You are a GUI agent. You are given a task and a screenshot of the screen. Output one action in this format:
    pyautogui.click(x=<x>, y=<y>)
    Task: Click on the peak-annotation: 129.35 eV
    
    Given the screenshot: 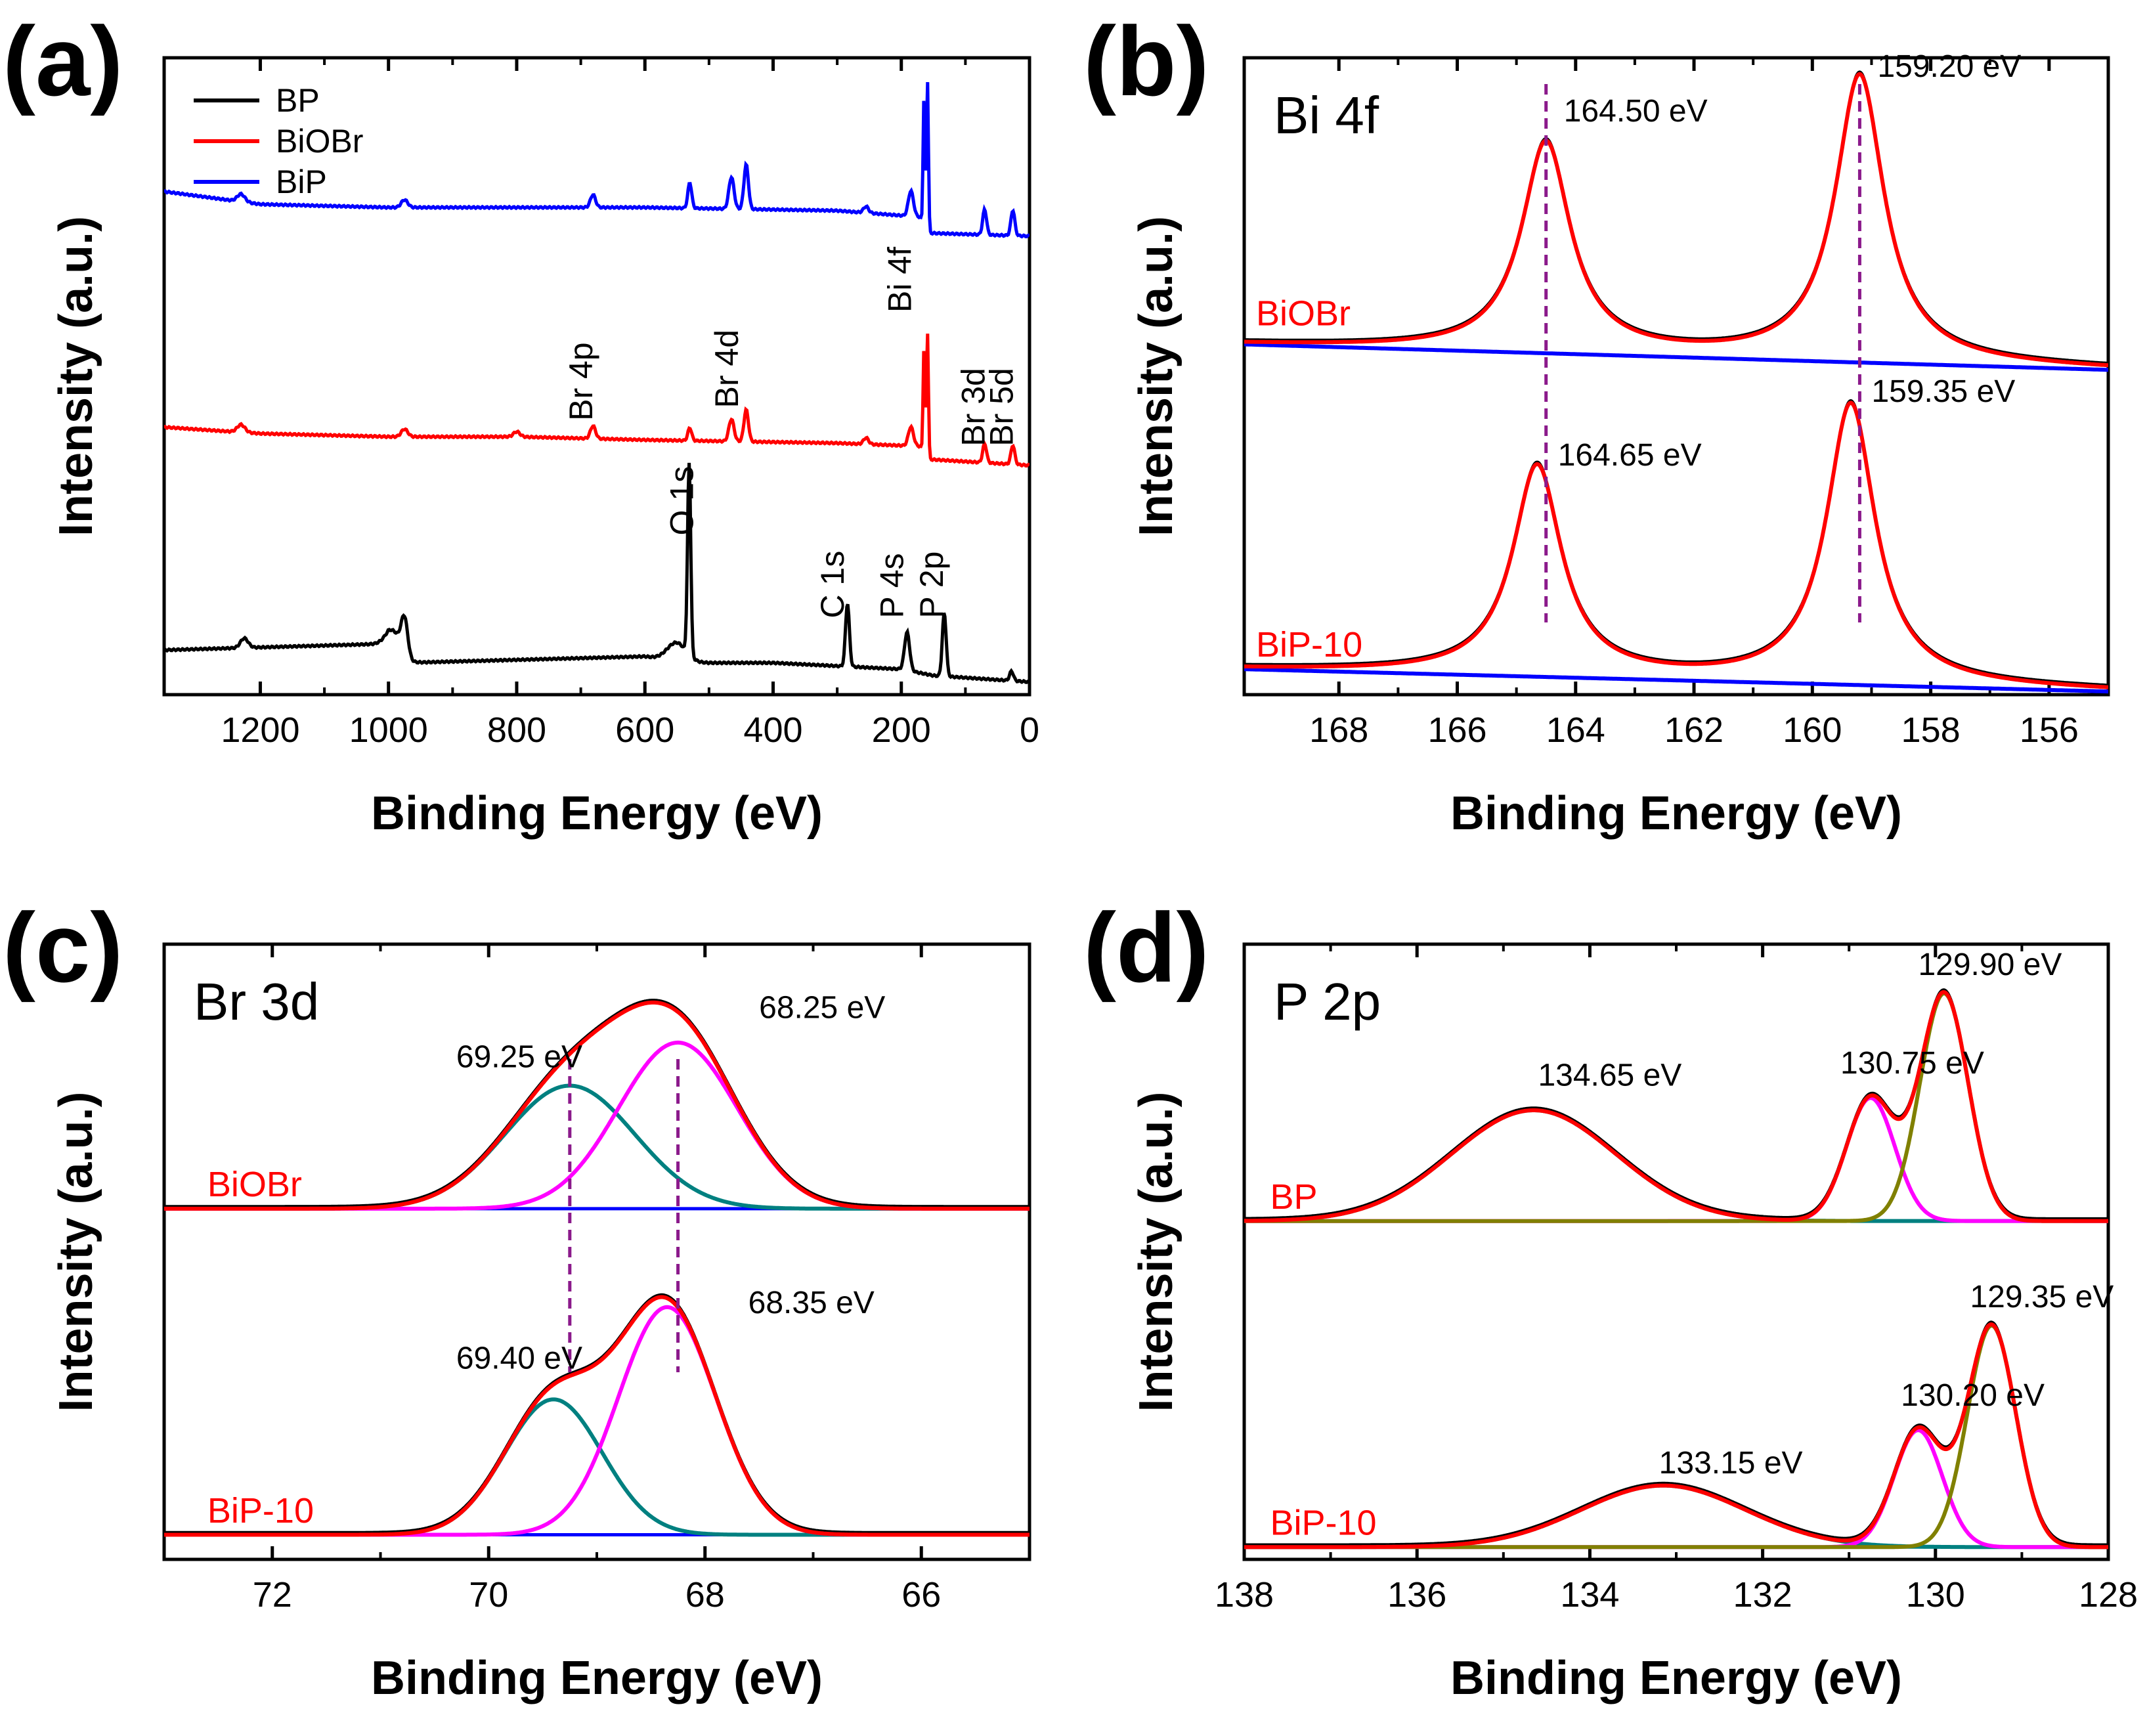 What is the action you would take?
    pyautogui.click(x=2042, y=1297)
    